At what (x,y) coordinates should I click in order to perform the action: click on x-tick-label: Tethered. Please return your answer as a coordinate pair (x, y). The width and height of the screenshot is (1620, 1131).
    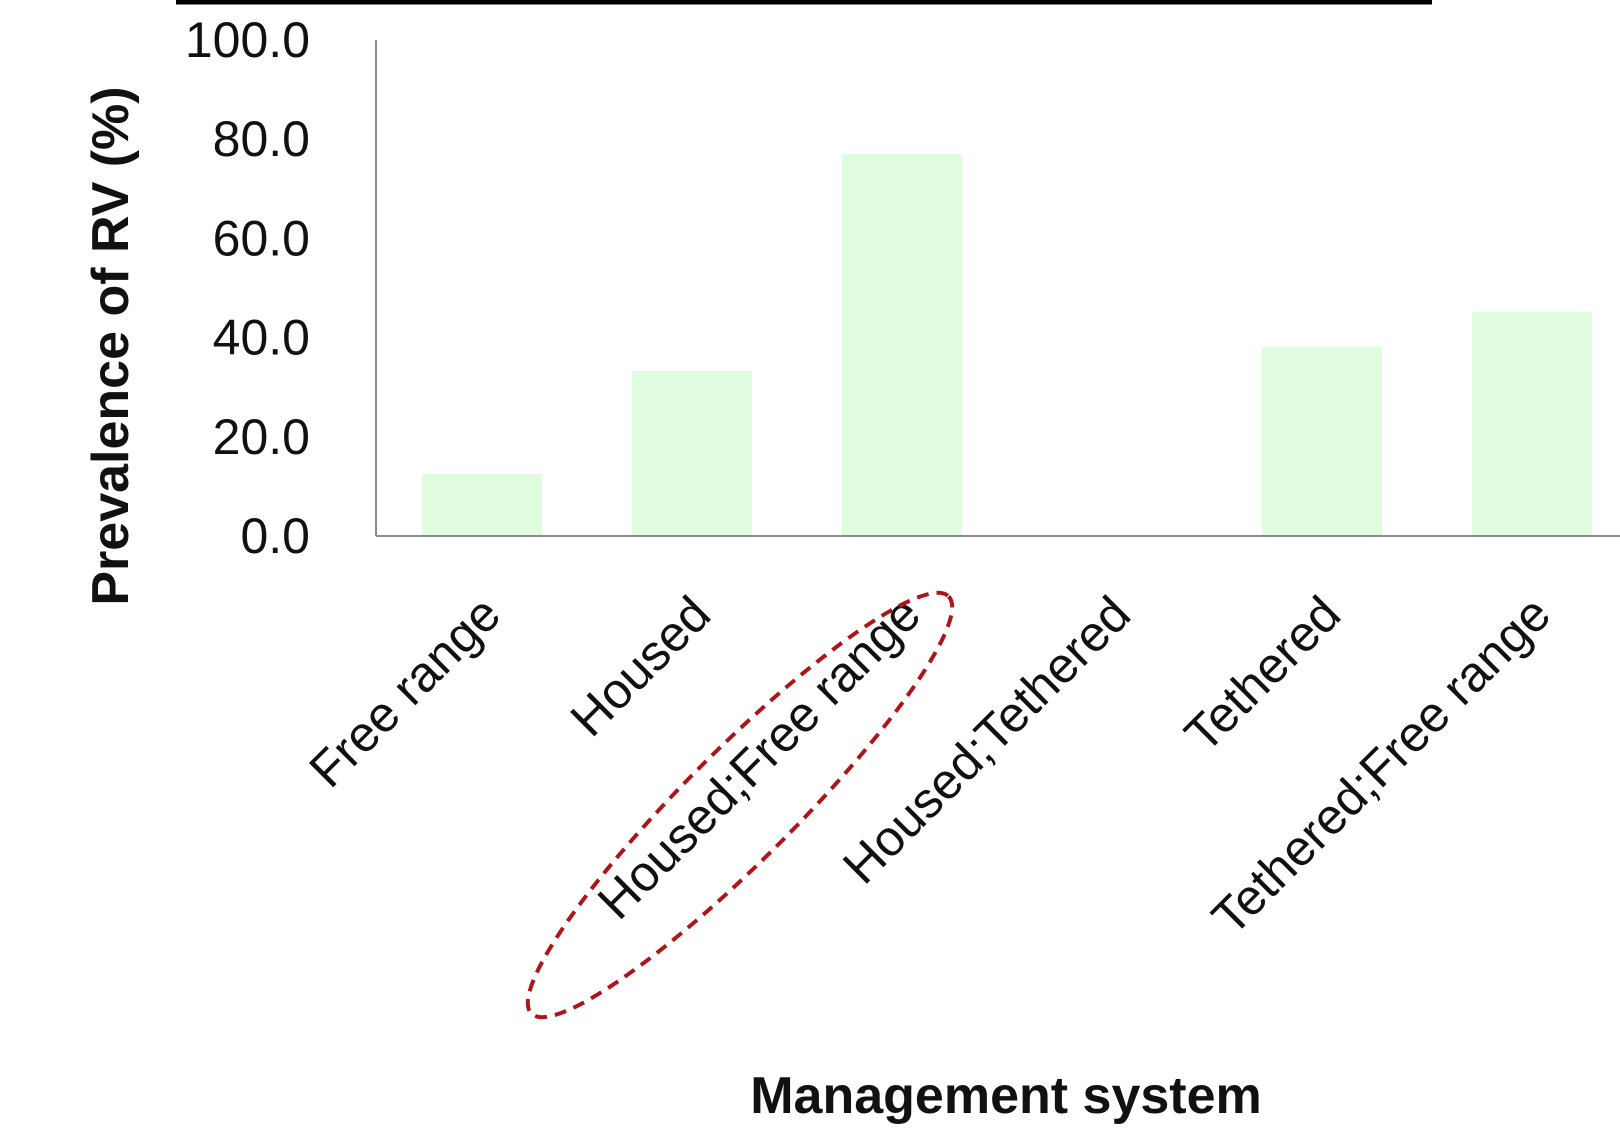
    Looking at the image, I should click on (1262, 674).